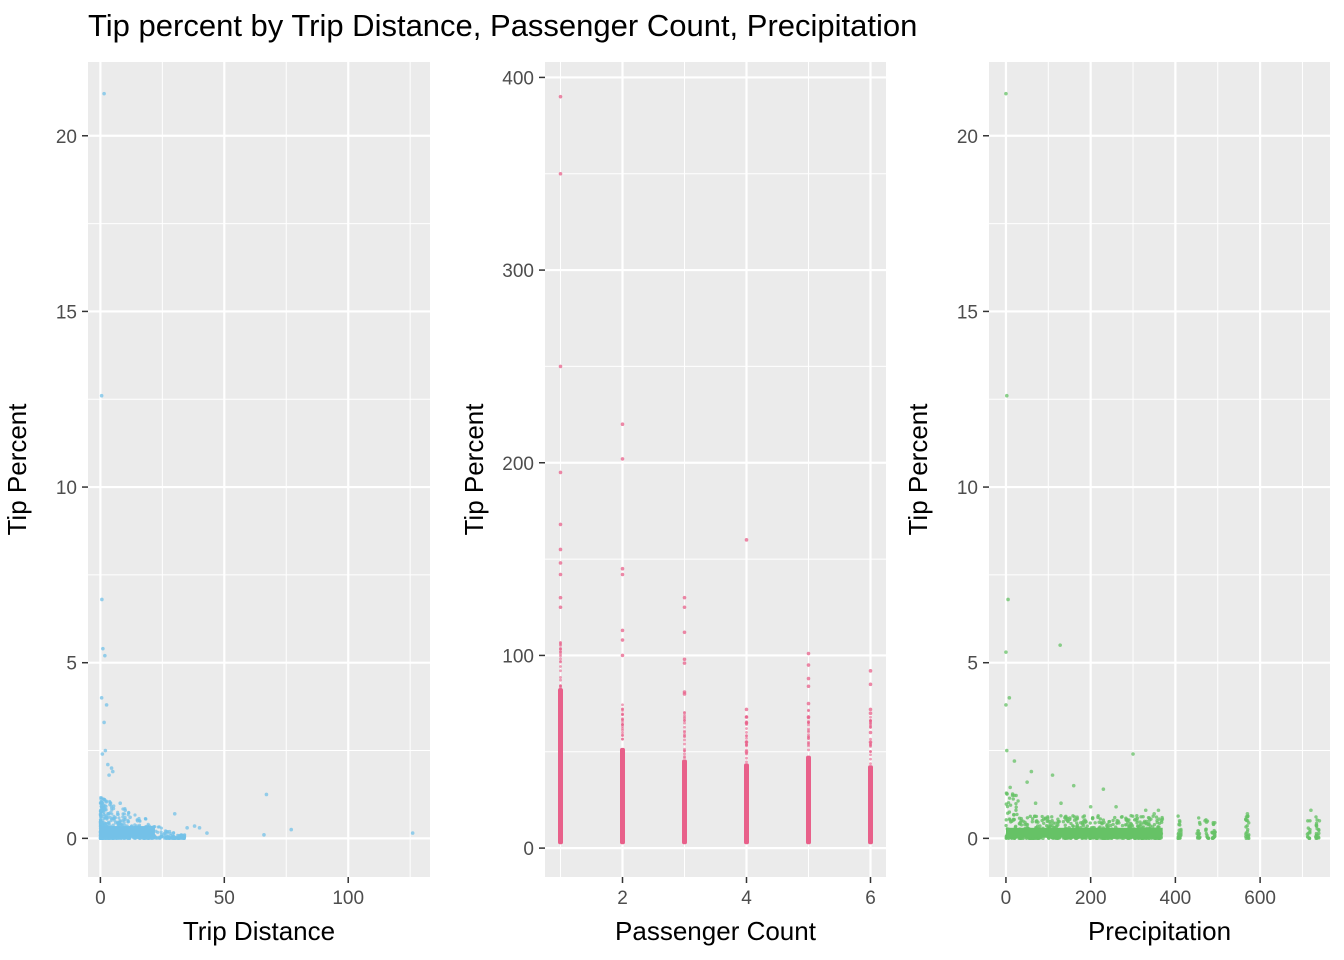 The width and height of the screenshot is (1344, 960). I want to click on y-tick-label: 200, so click(518, 464).